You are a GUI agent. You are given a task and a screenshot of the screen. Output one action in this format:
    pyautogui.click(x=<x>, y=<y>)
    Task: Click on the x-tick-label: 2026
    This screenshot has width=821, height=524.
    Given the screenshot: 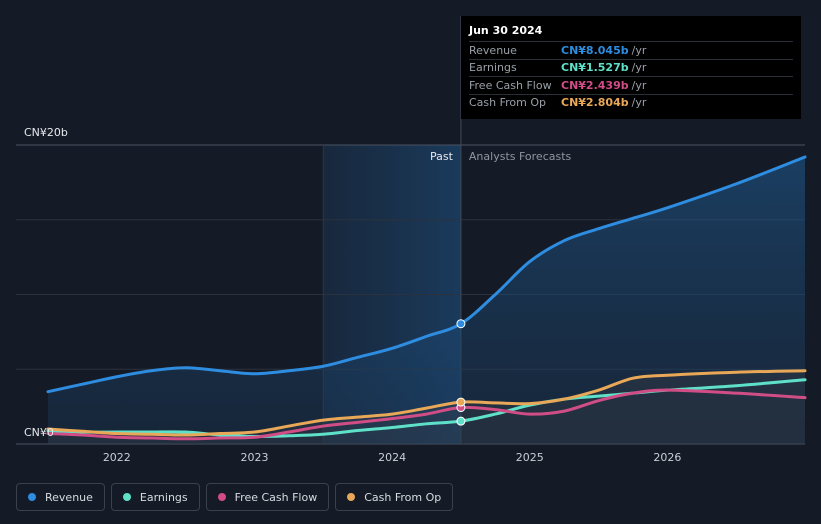 What is the action you would take?
    pyautogui.click(x=667, y=457)
    